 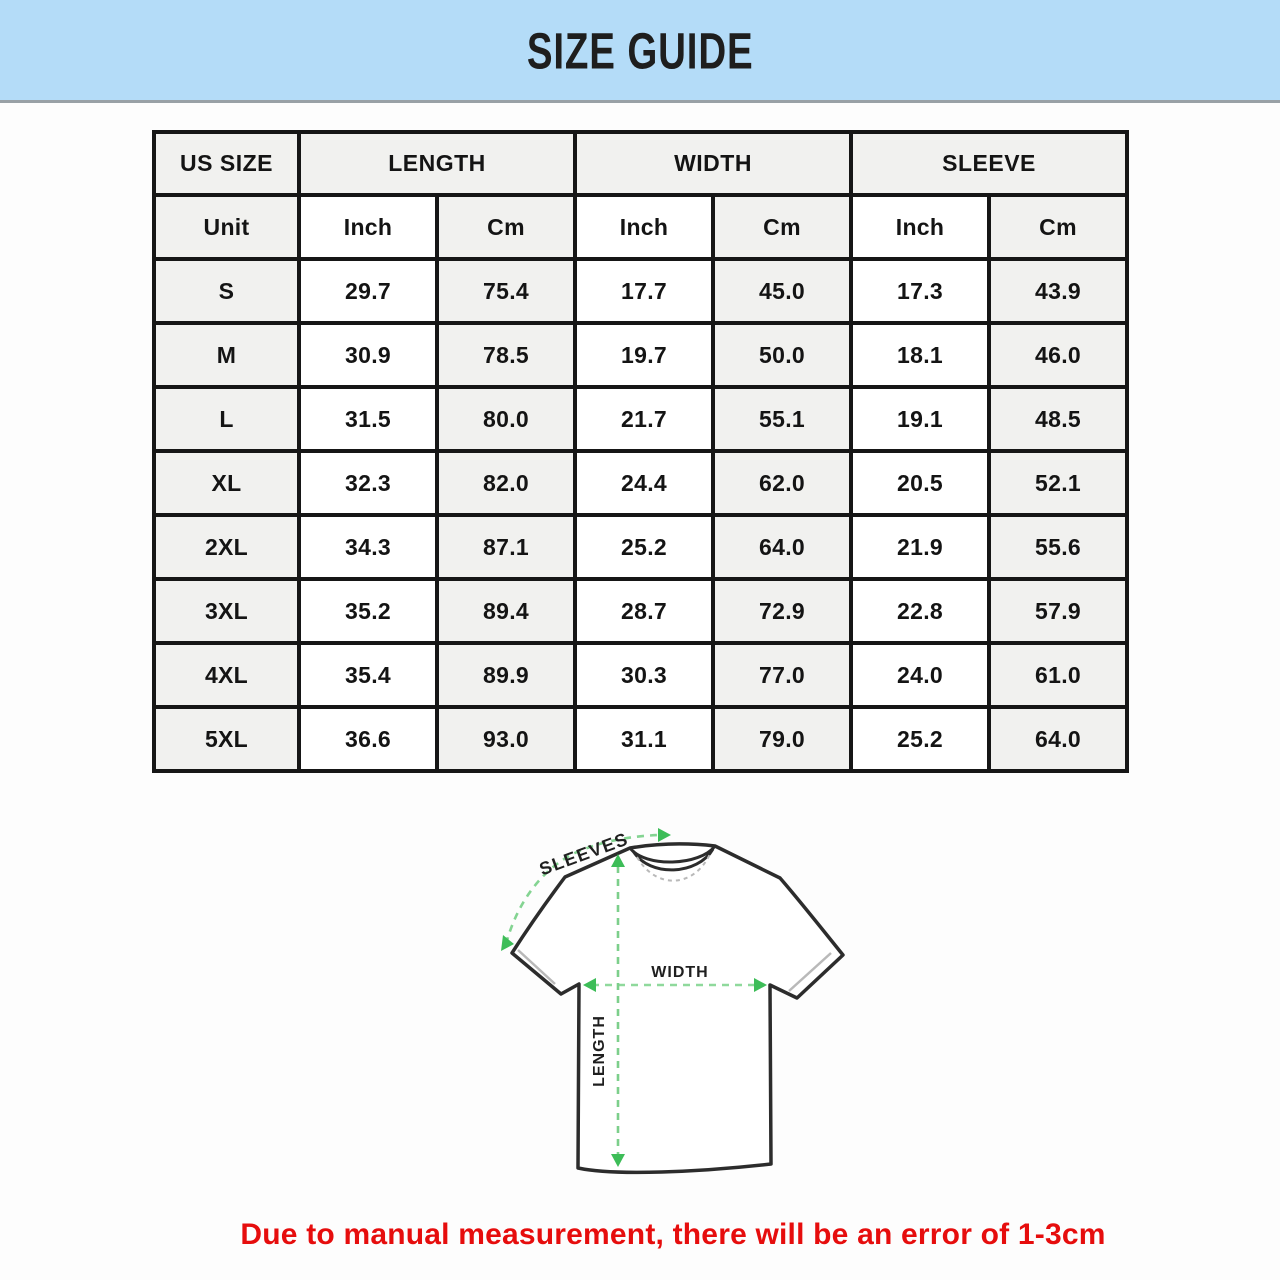 What do you see at coordinates (506, 419) in the screenshot?
I see `measurement-cell: 80.0` at bounding box center [506, 419].